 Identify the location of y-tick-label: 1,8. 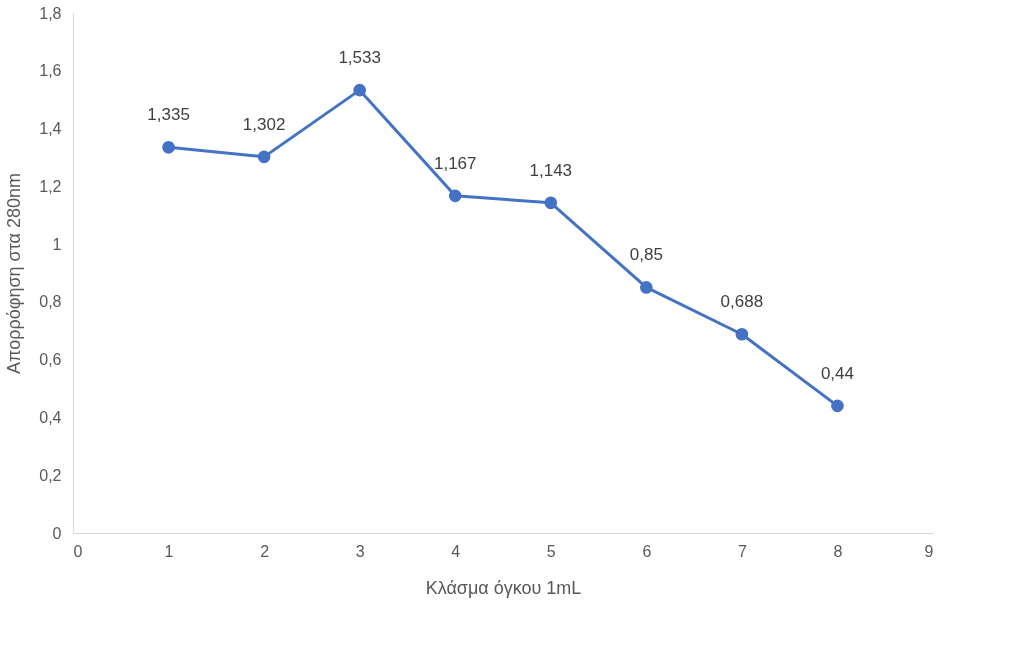
(50, 13).